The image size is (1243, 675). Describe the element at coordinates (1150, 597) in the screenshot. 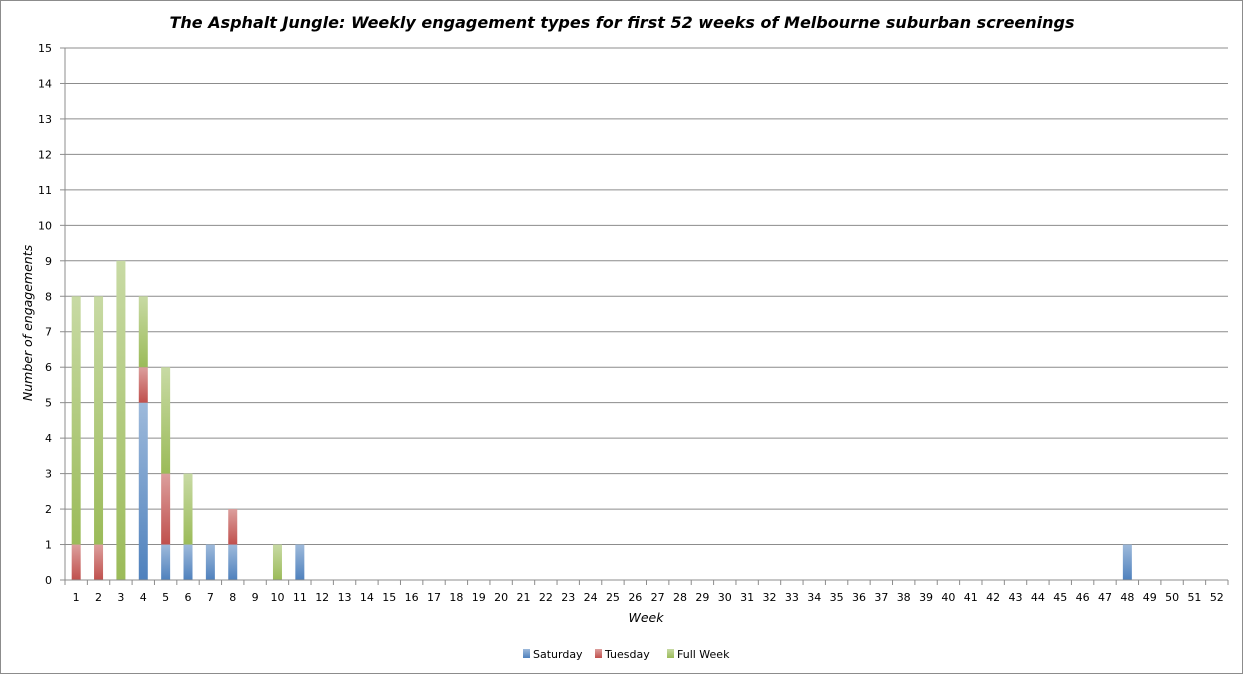

I see `x-tick-label: 49` at that location.